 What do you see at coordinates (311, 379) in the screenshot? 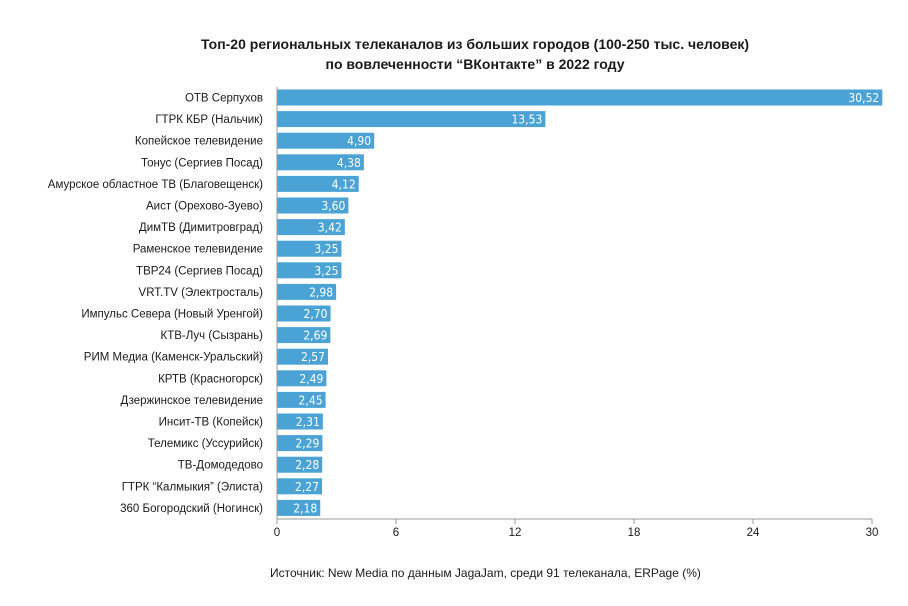
I see `data-label: 2,49` at bounding box center [311, 379].